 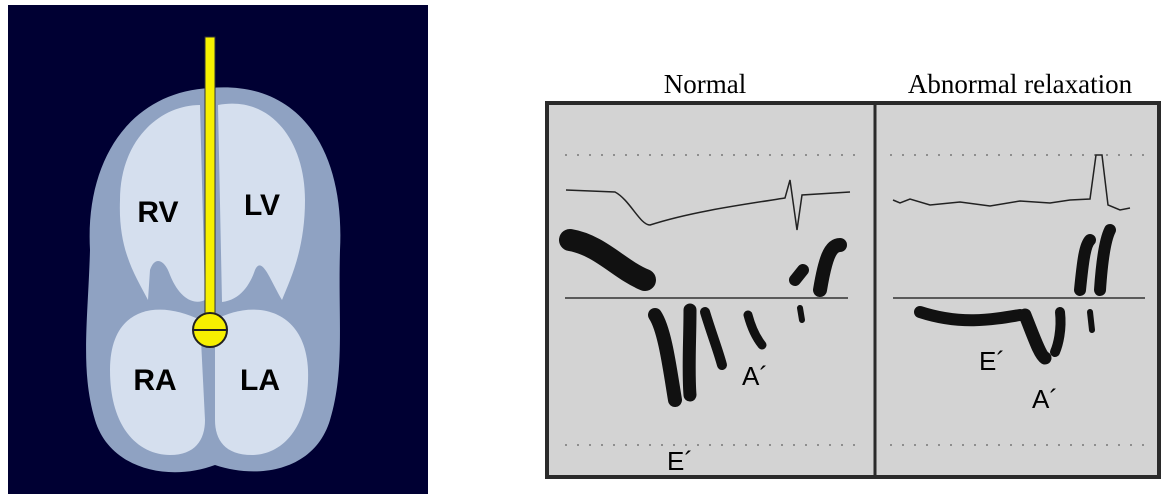 I want to click on label-lv: LV, so click(x=262, y=205).